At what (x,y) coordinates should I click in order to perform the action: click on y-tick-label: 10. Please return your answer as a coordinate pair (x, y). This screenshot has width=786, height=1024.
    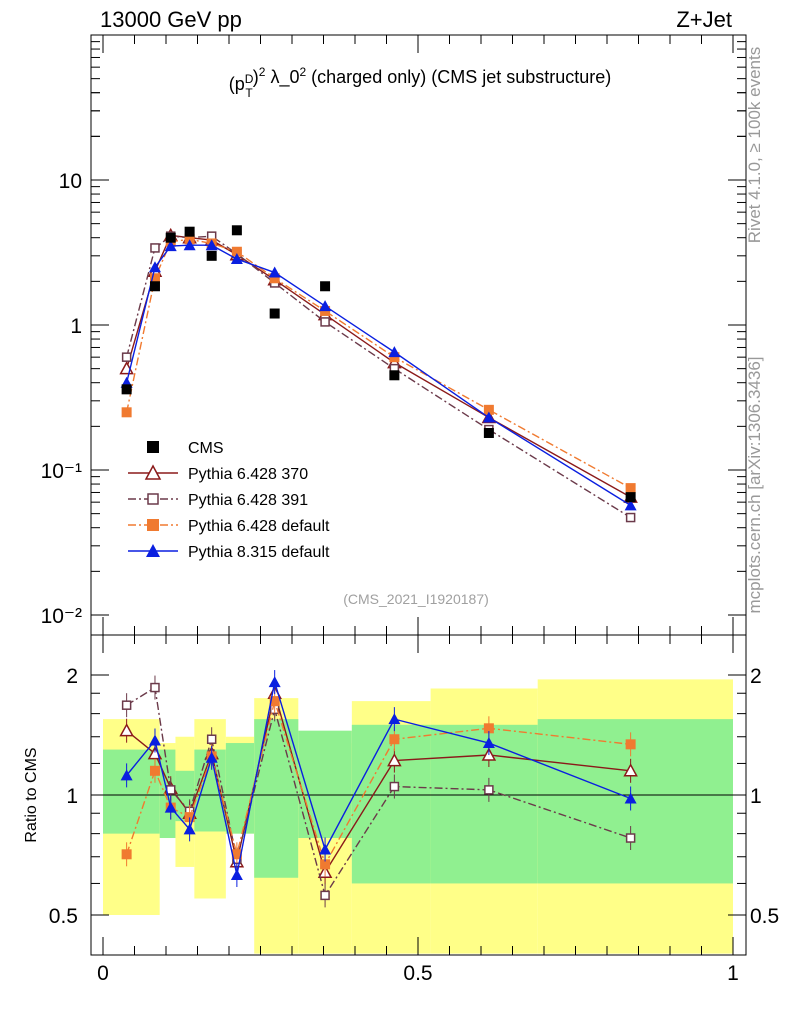
    Looking at the image, I should click on (70, 181).